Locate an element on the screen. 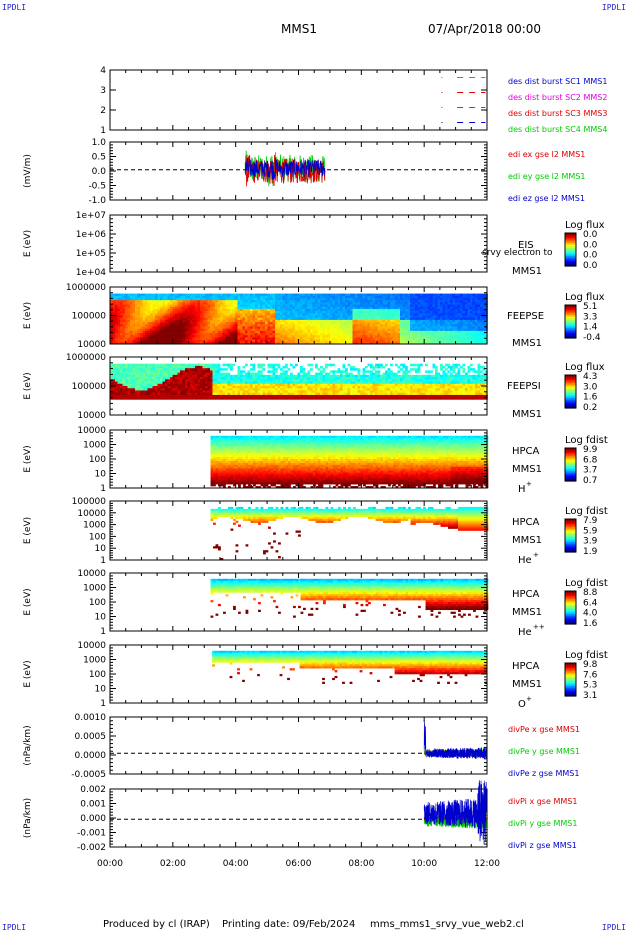  corner-label-bottom-right: IPDLI is located at coordinates (613, 927).